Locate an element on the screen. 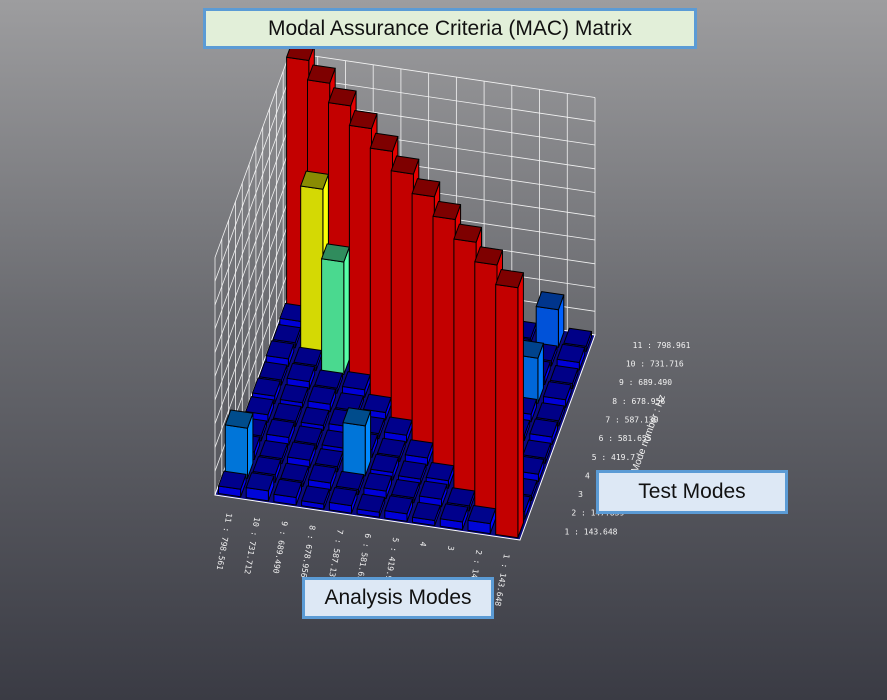 The height and width of the screenshot is (700, 887). y-tick-label: 7 : 587.130 is located at coordinates (631, 420).